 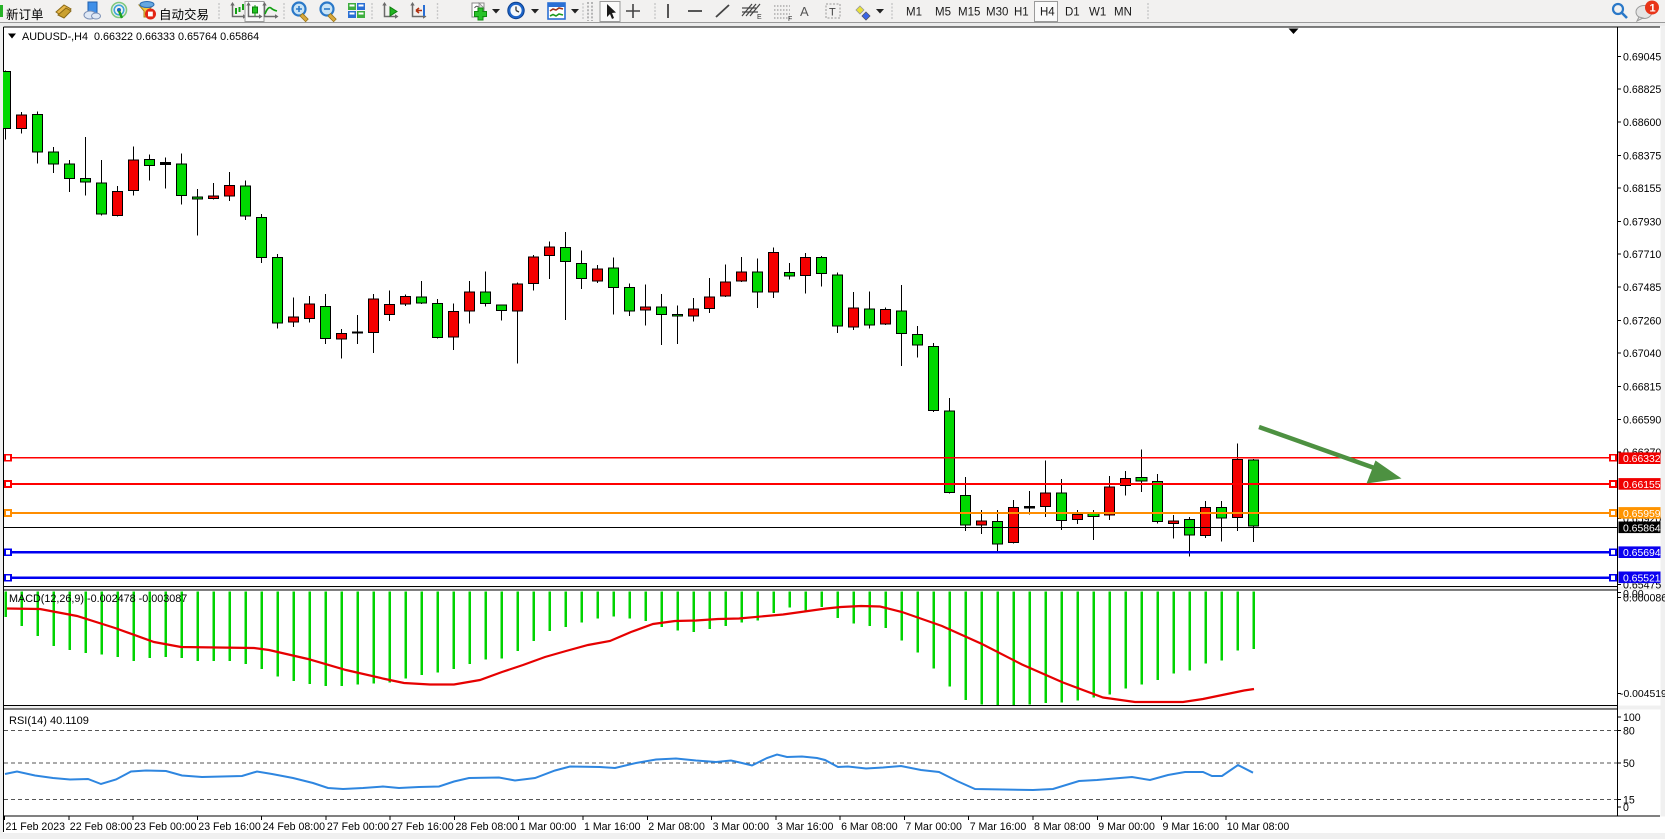 I want to click on svg-text:MACD(12,26,9) -0.002478 -0.003: MACD(12,26,9) -0.002478 -0.003087, so click(x=98, y=599).